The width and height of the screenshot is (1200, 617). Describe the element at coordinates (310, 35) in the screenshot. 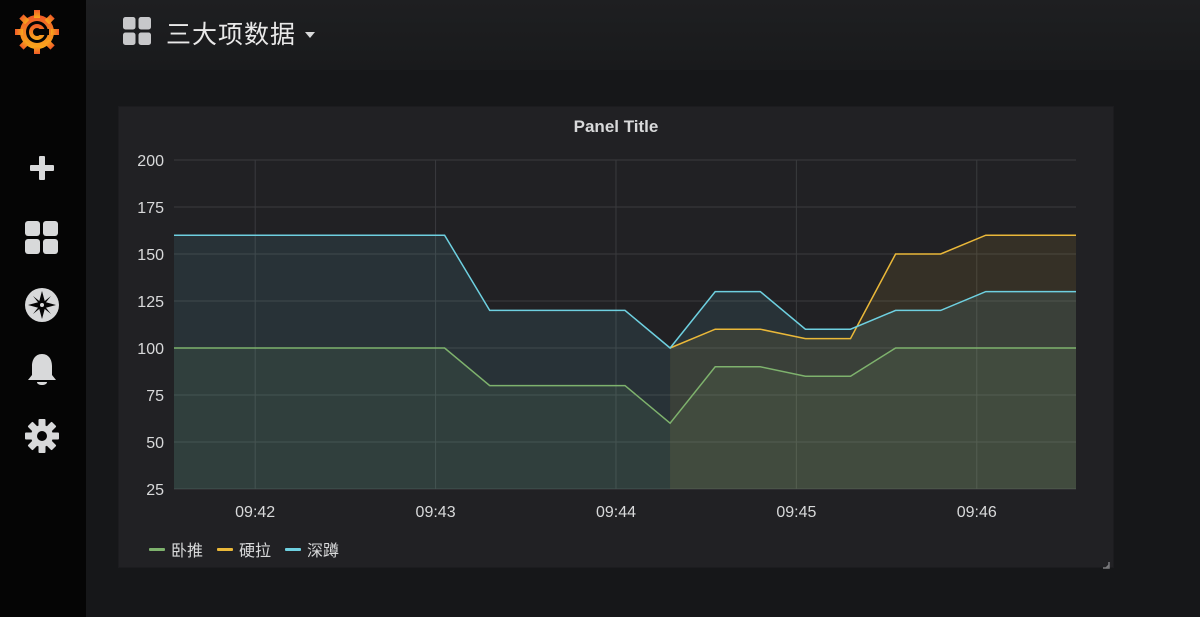

I see `caret-down-icon` at that location.